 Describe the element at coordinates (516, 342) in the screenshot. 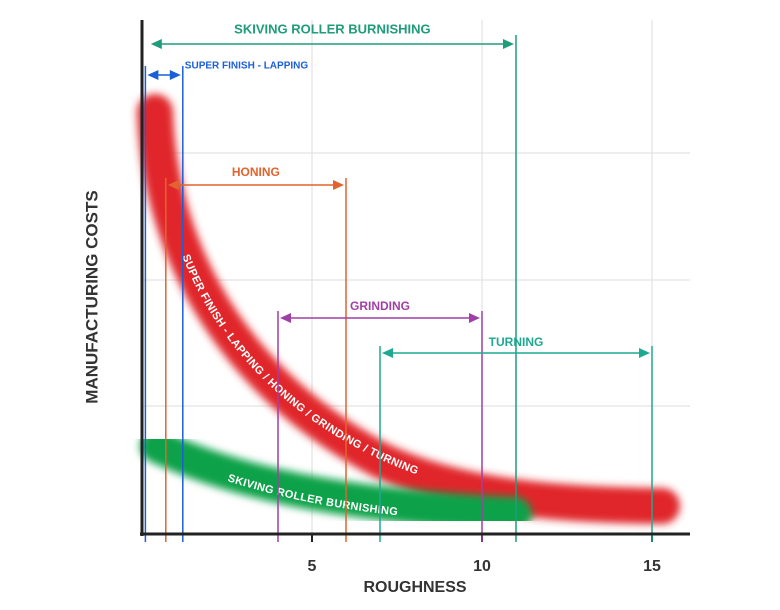

I see `range-label: TURNING` at that location.